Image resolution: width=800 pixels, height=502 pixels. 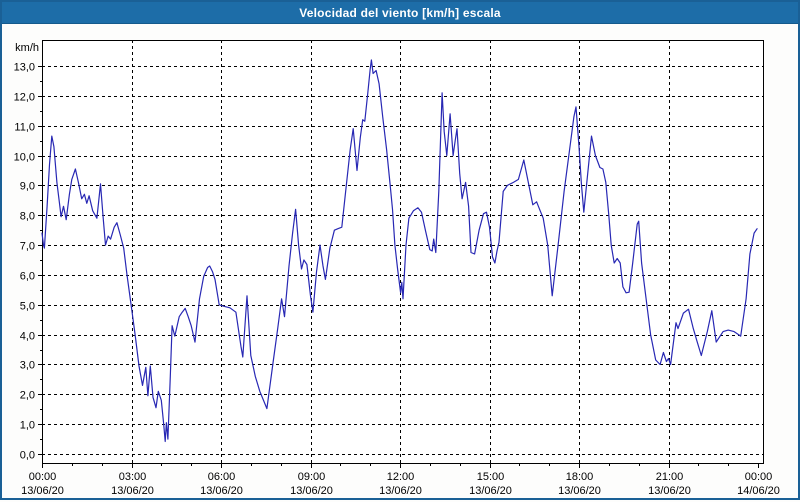 I want to click on chart-title-bar: Velocidad del viento [km/h] escala, so click(x=400, y=13).